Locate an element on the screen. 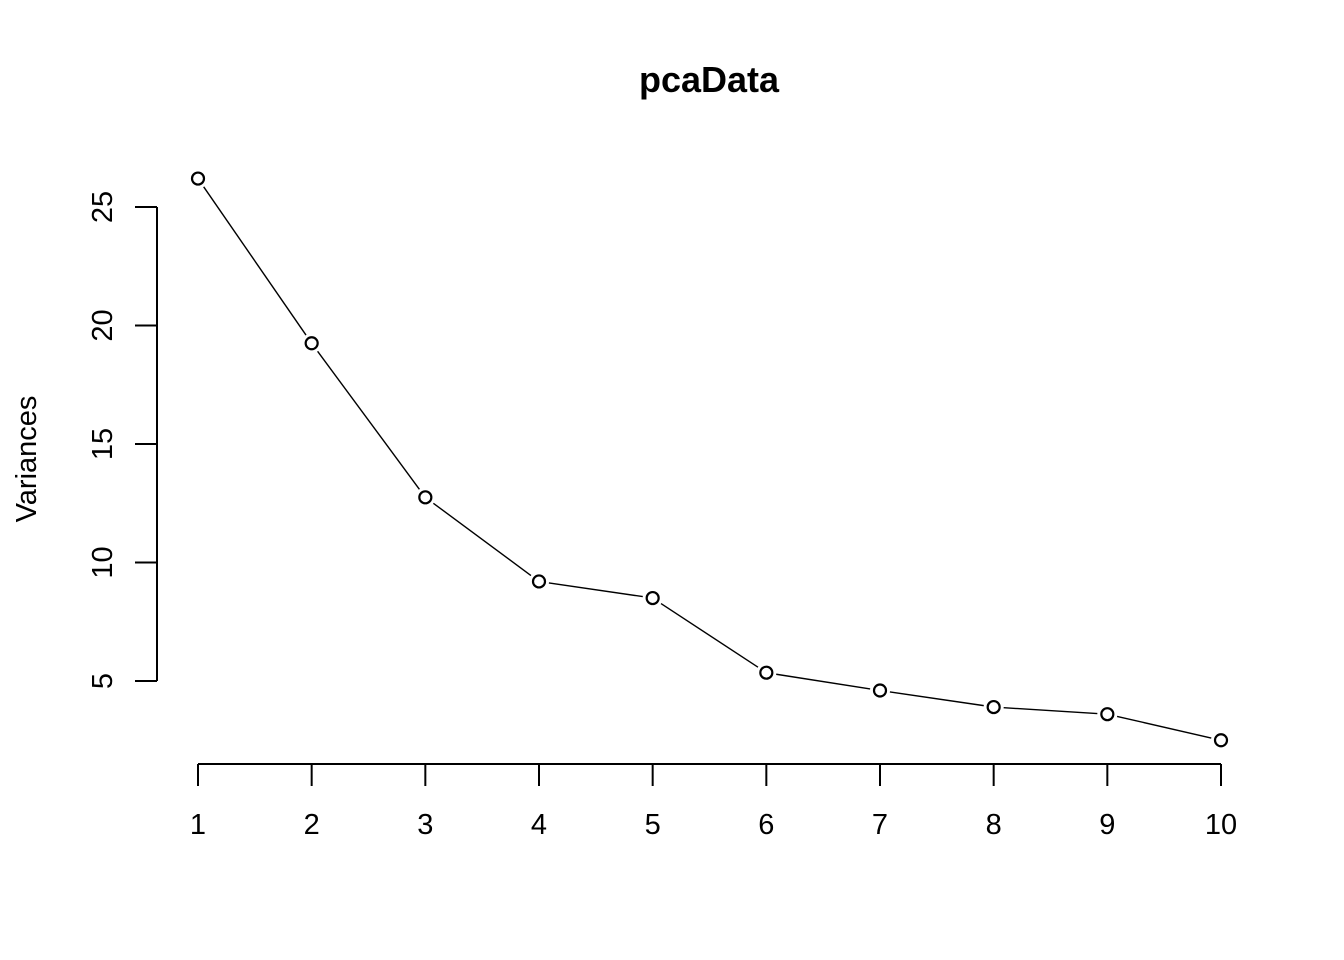  chart-title: pcaData is located at coordinates (709, 79).